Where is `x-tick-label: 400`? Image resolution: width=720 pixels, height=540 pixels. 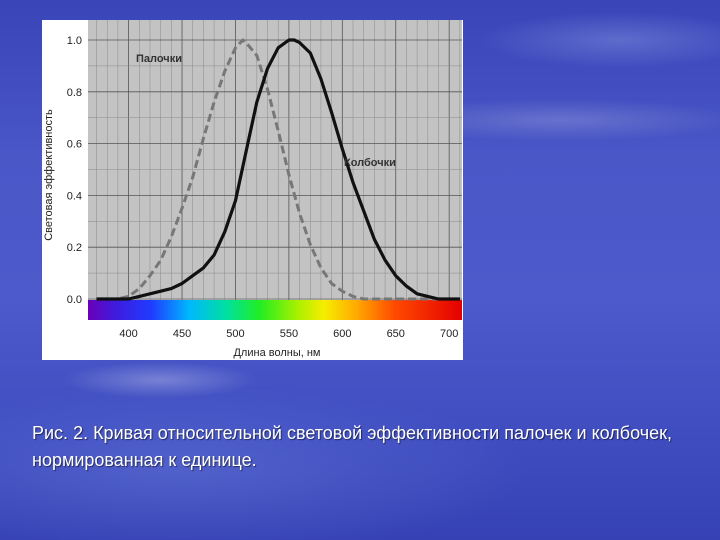 x-tick-label: 400 is located at coordinates (128, 334).